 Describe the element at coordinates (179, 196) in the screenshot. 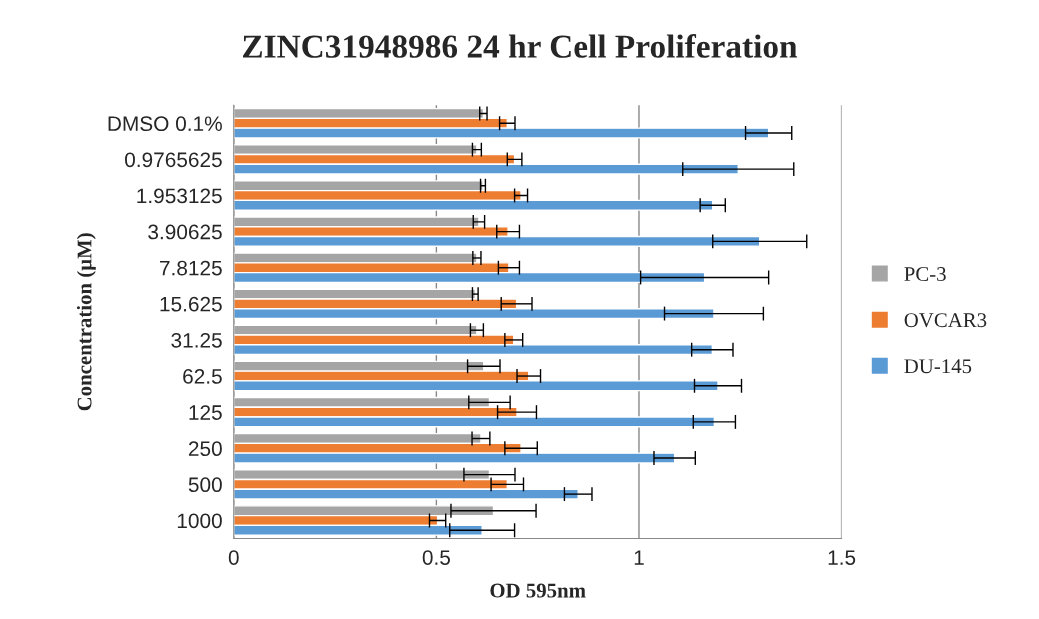

I see `y-tick-label: 1.953125` at that location.